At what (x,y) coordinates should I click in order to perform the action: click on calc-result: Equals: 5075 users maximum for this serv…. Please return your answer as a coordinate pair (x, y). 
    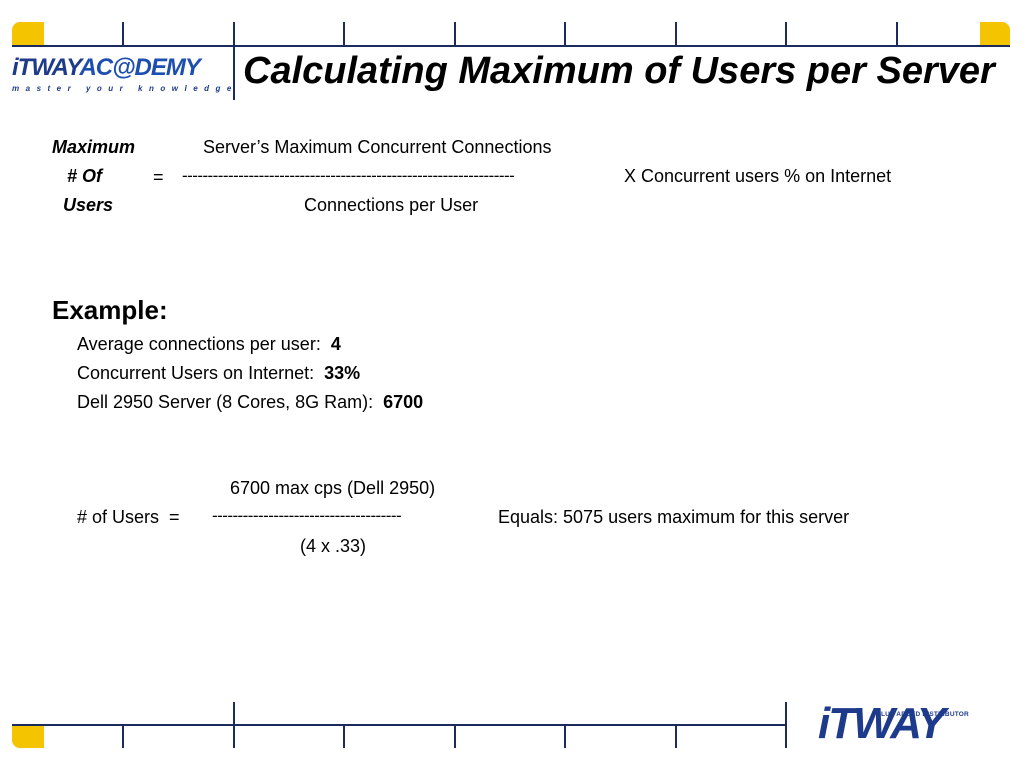
    Looking at the image, I should click on (674, 517).